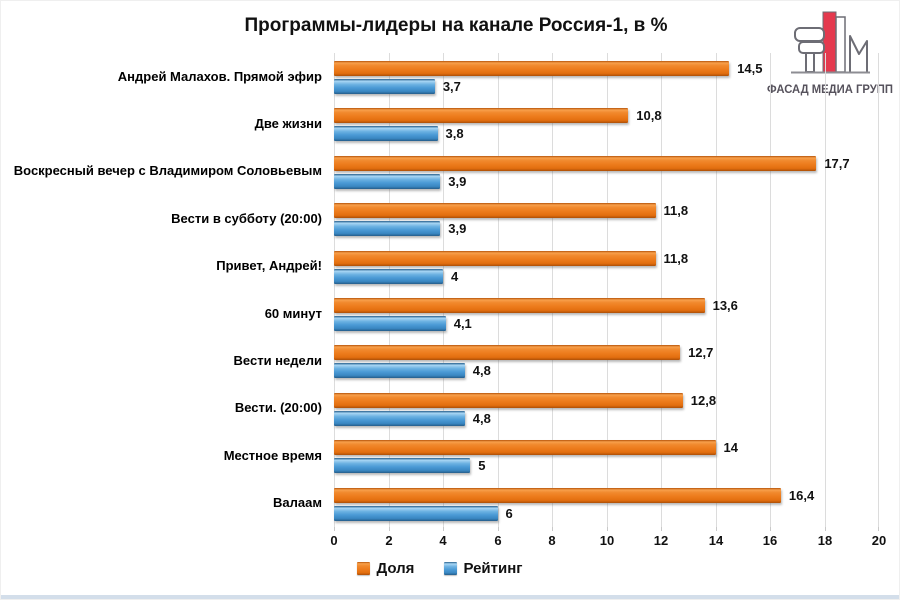  What do you see at coordinates (725, 305) in the screenshot?
I see `share-value-label: 13,6` at bounding box center [725, 305].